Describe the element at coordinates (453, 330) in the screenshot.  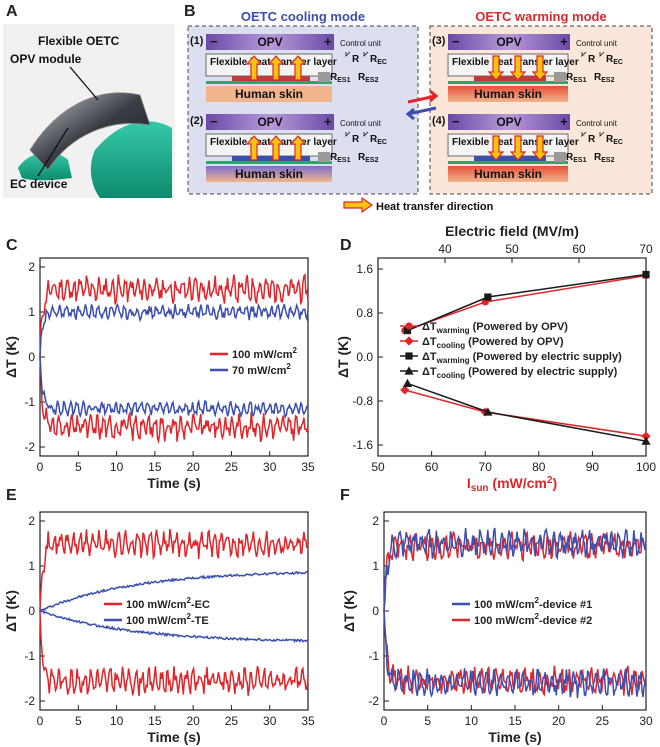
I see `legend-subscript: warming` at that location.